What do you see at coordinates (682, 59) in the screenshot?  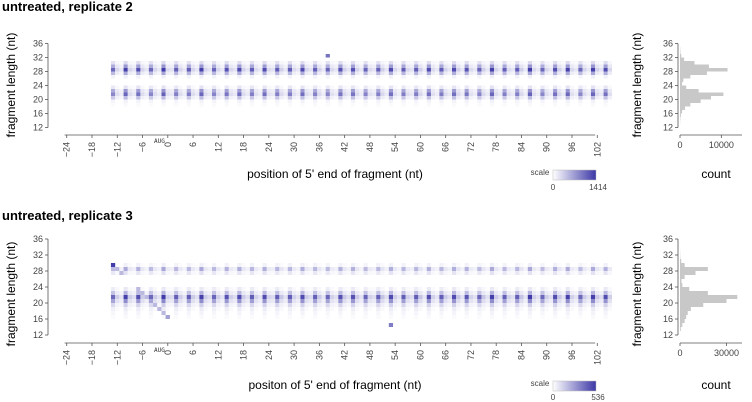 I see `histogram-bar` at bounding box center [682, 59].